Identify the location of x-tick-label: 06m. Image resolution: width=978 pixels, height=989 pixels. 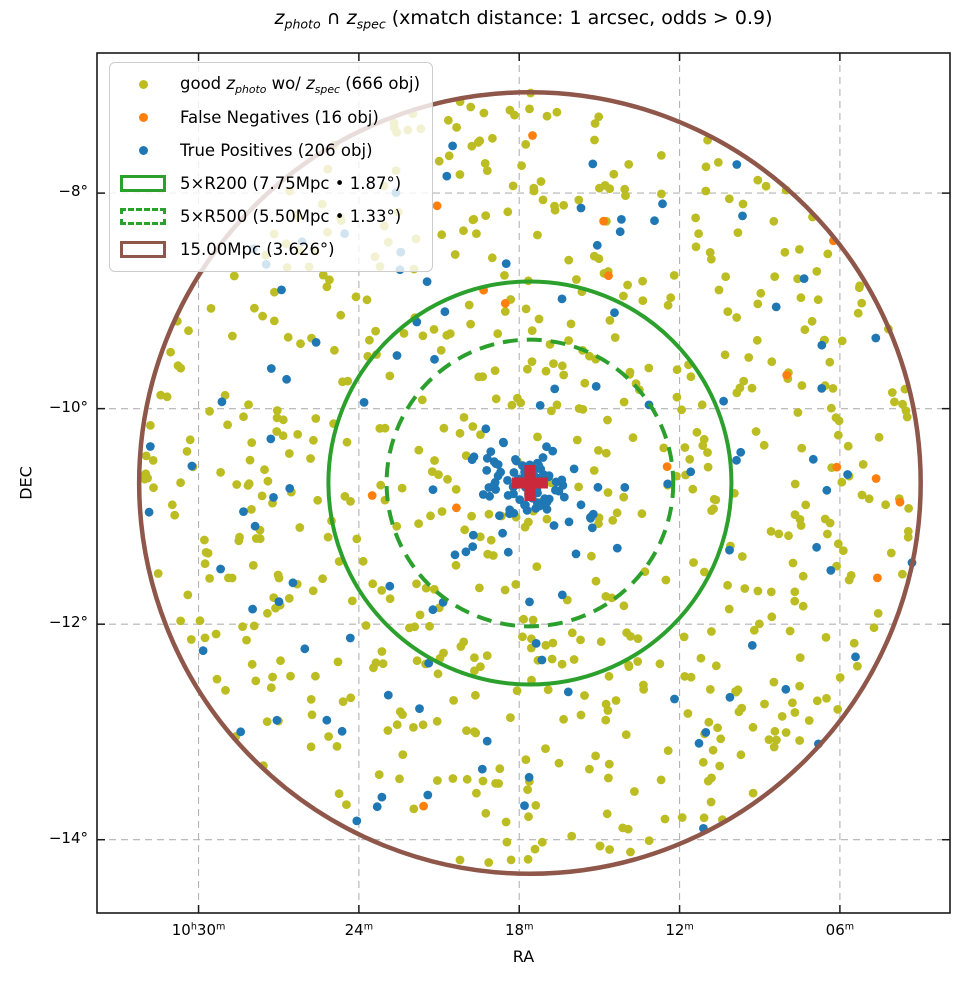
(840, 930).